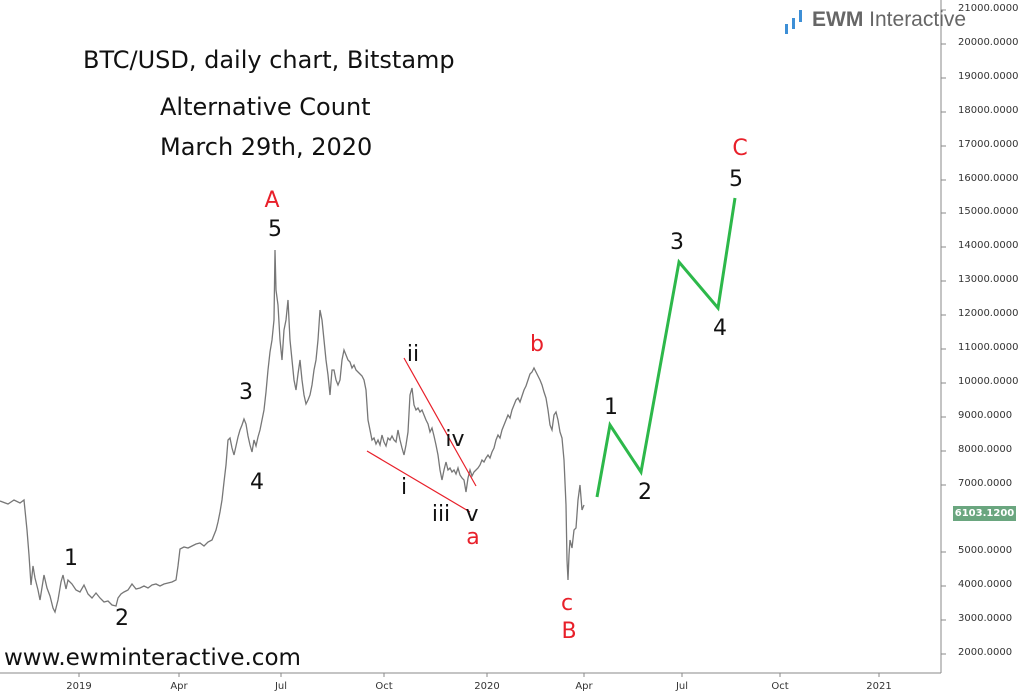 Image resolution: width=1024 pixels, height=697 pixels. I want to click on y-tick-label: 21000.0000, so click(988, 8).